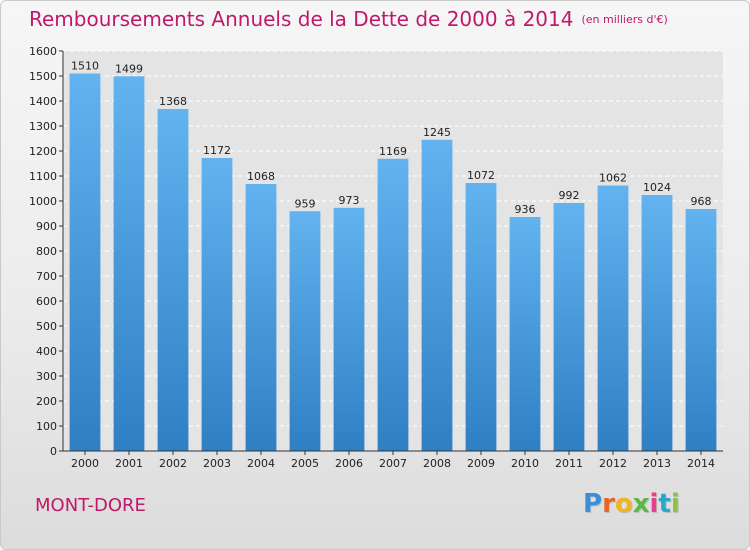 This screenshot has height=550, width=750. Describe the element at coordinates (623, 504) in the screenshot. I see `logo-letter: o` at that location.